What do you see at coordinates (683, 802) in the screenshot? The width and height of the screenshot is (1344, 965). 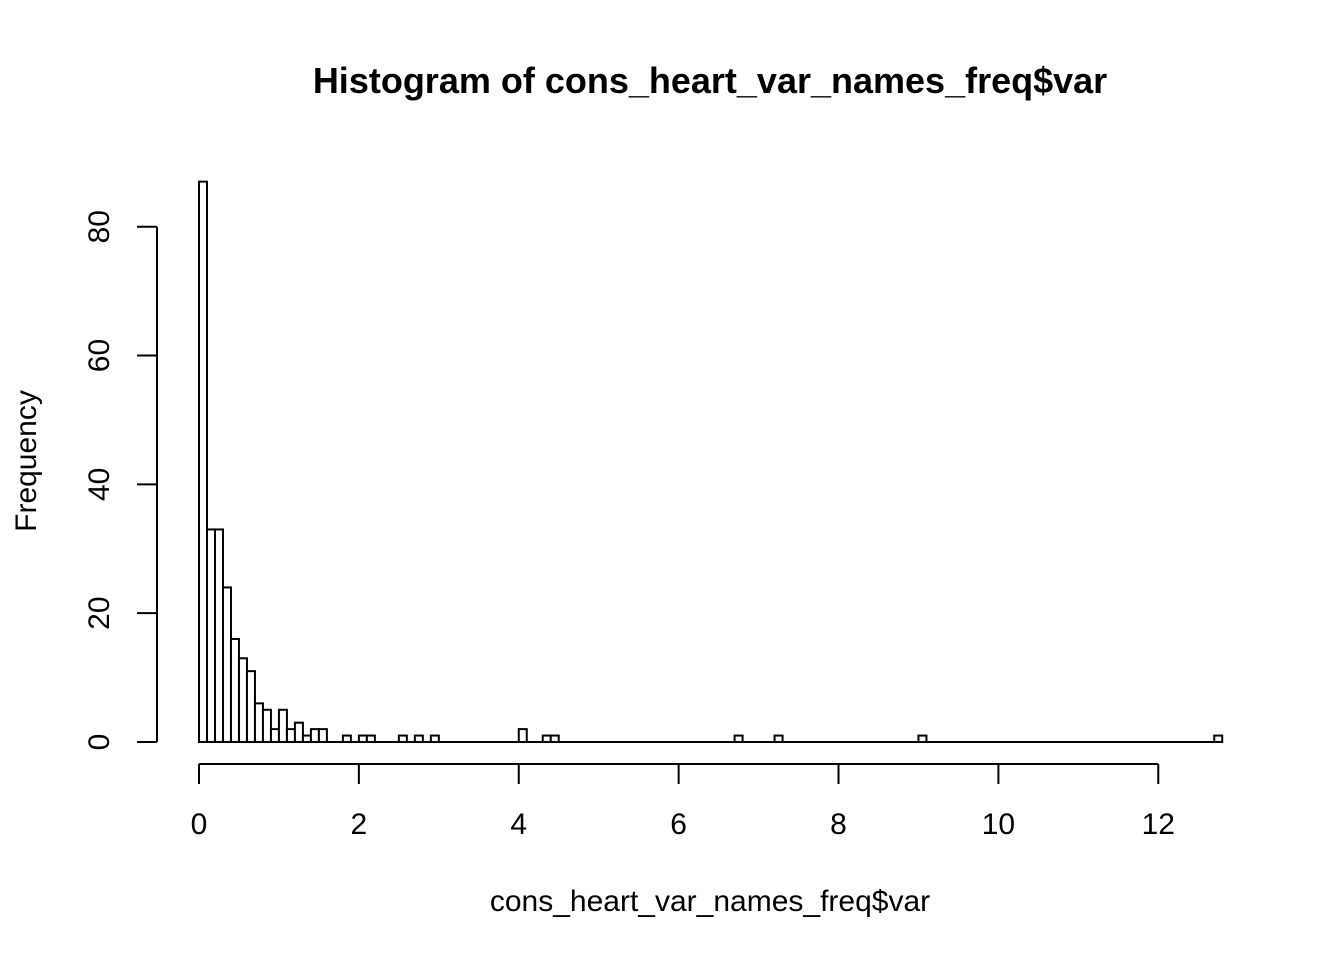 I see `x-axis: 0 2 4 6 8 10 12` at bounding box center [683, 802].